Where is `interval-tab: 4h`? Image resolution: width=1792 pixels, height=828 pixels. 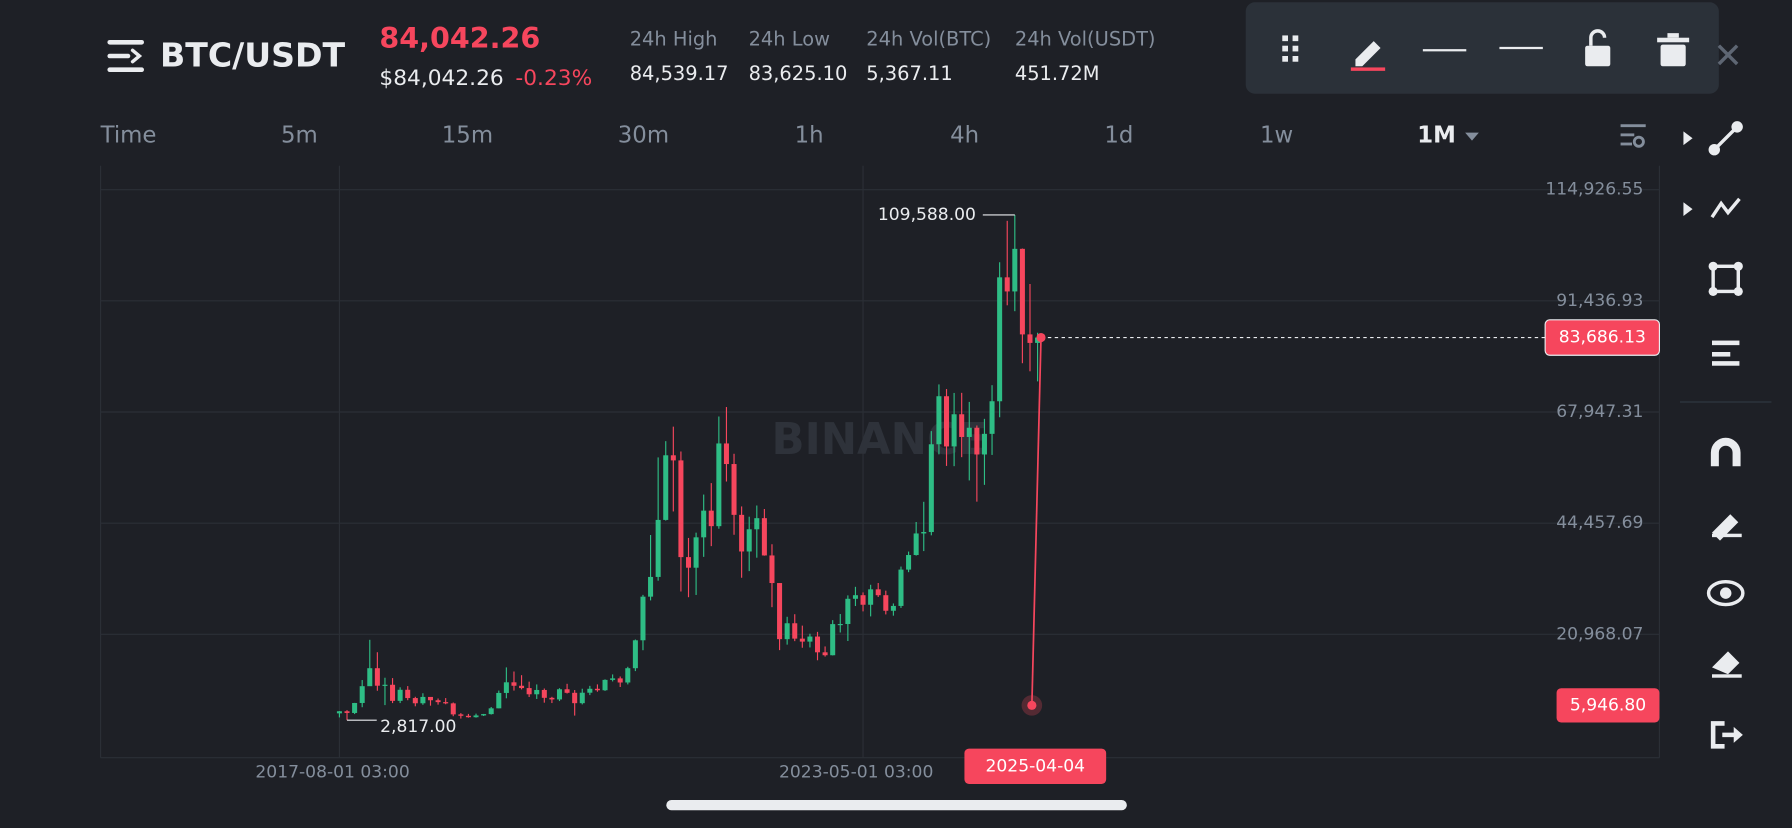 interval-tab: 4h is located at coordinates (964, 135).